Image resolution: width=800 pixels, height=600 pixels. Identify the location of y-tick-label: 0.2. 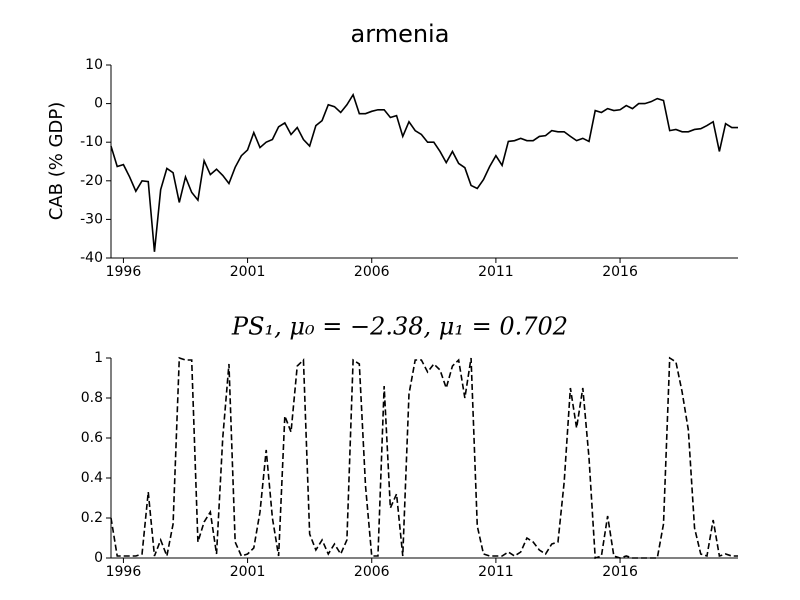
(92, 518).